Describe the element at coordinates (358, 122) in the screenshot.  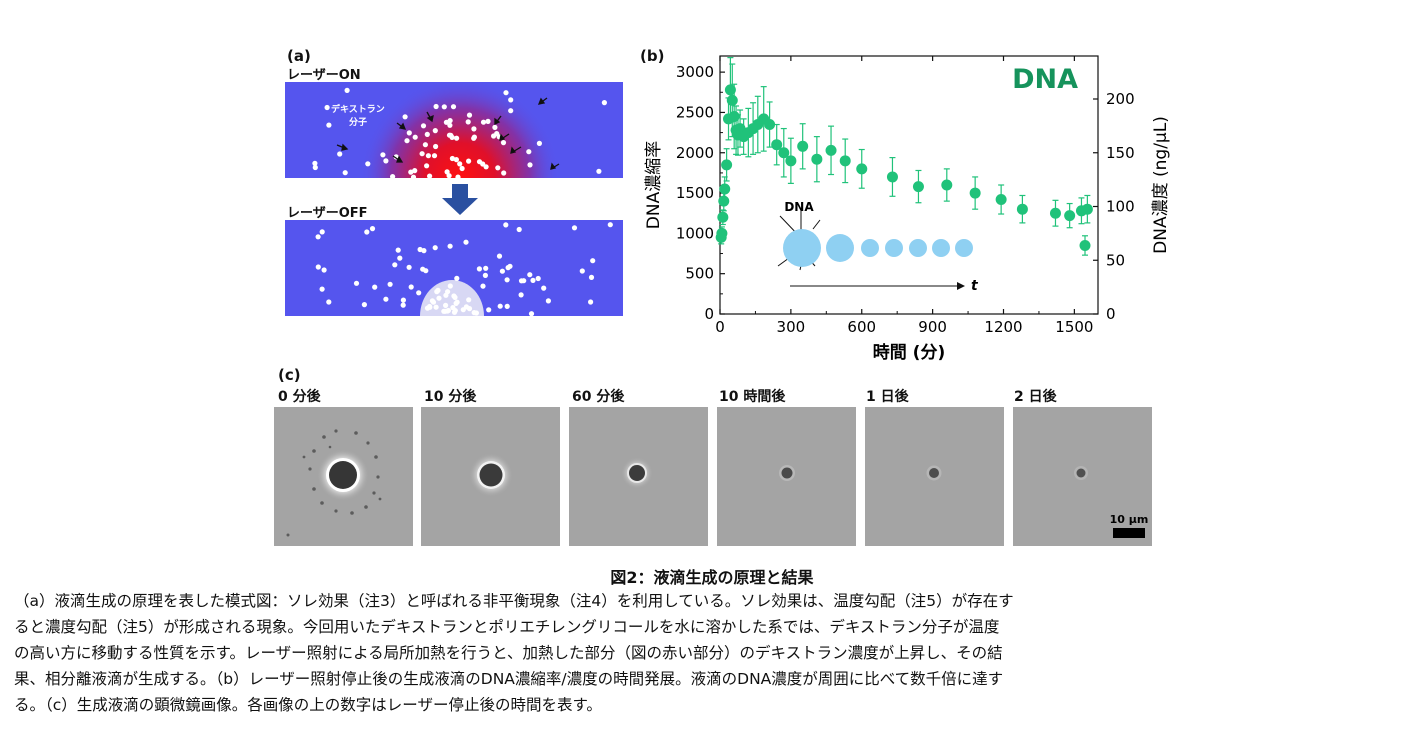
I see `molecule-label-line2: 分子` at that location.